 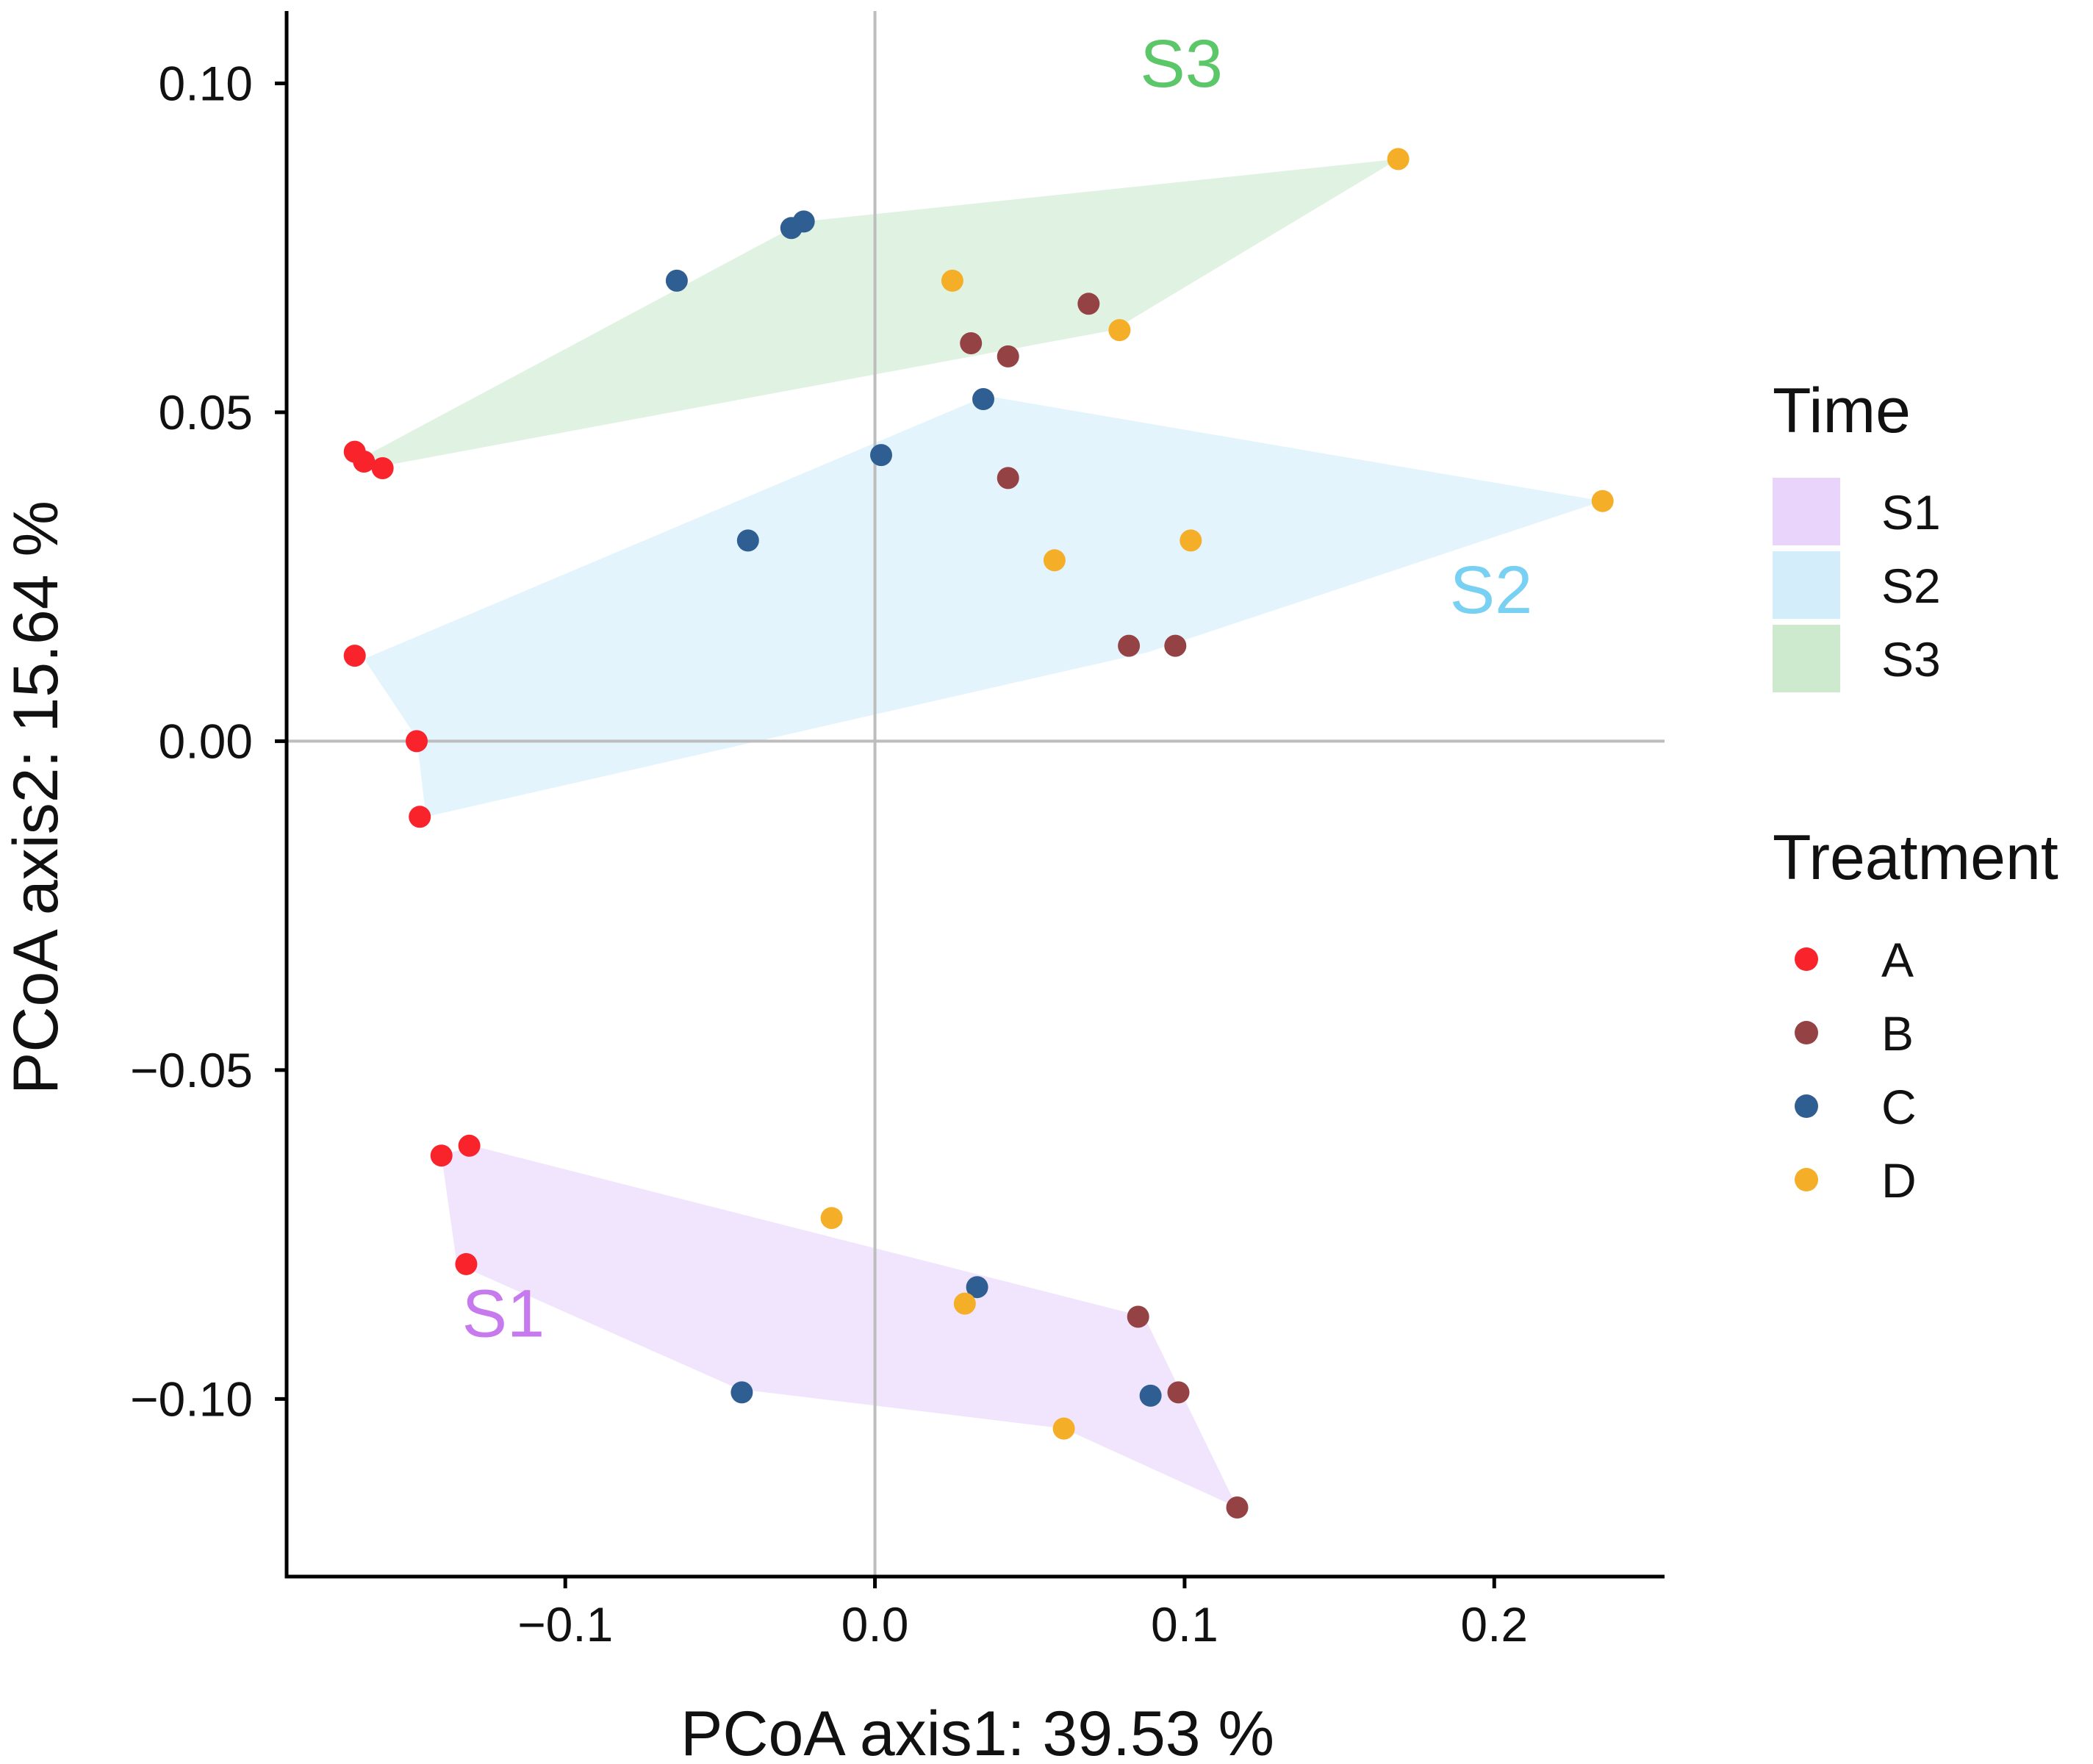 I want to click on x-axis-title: PCoA axis1: 39.53 %, so click(x=978, y=1731).